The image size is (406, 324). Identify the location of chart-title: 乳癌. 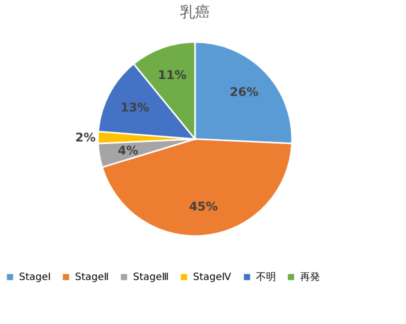
(195, 12).